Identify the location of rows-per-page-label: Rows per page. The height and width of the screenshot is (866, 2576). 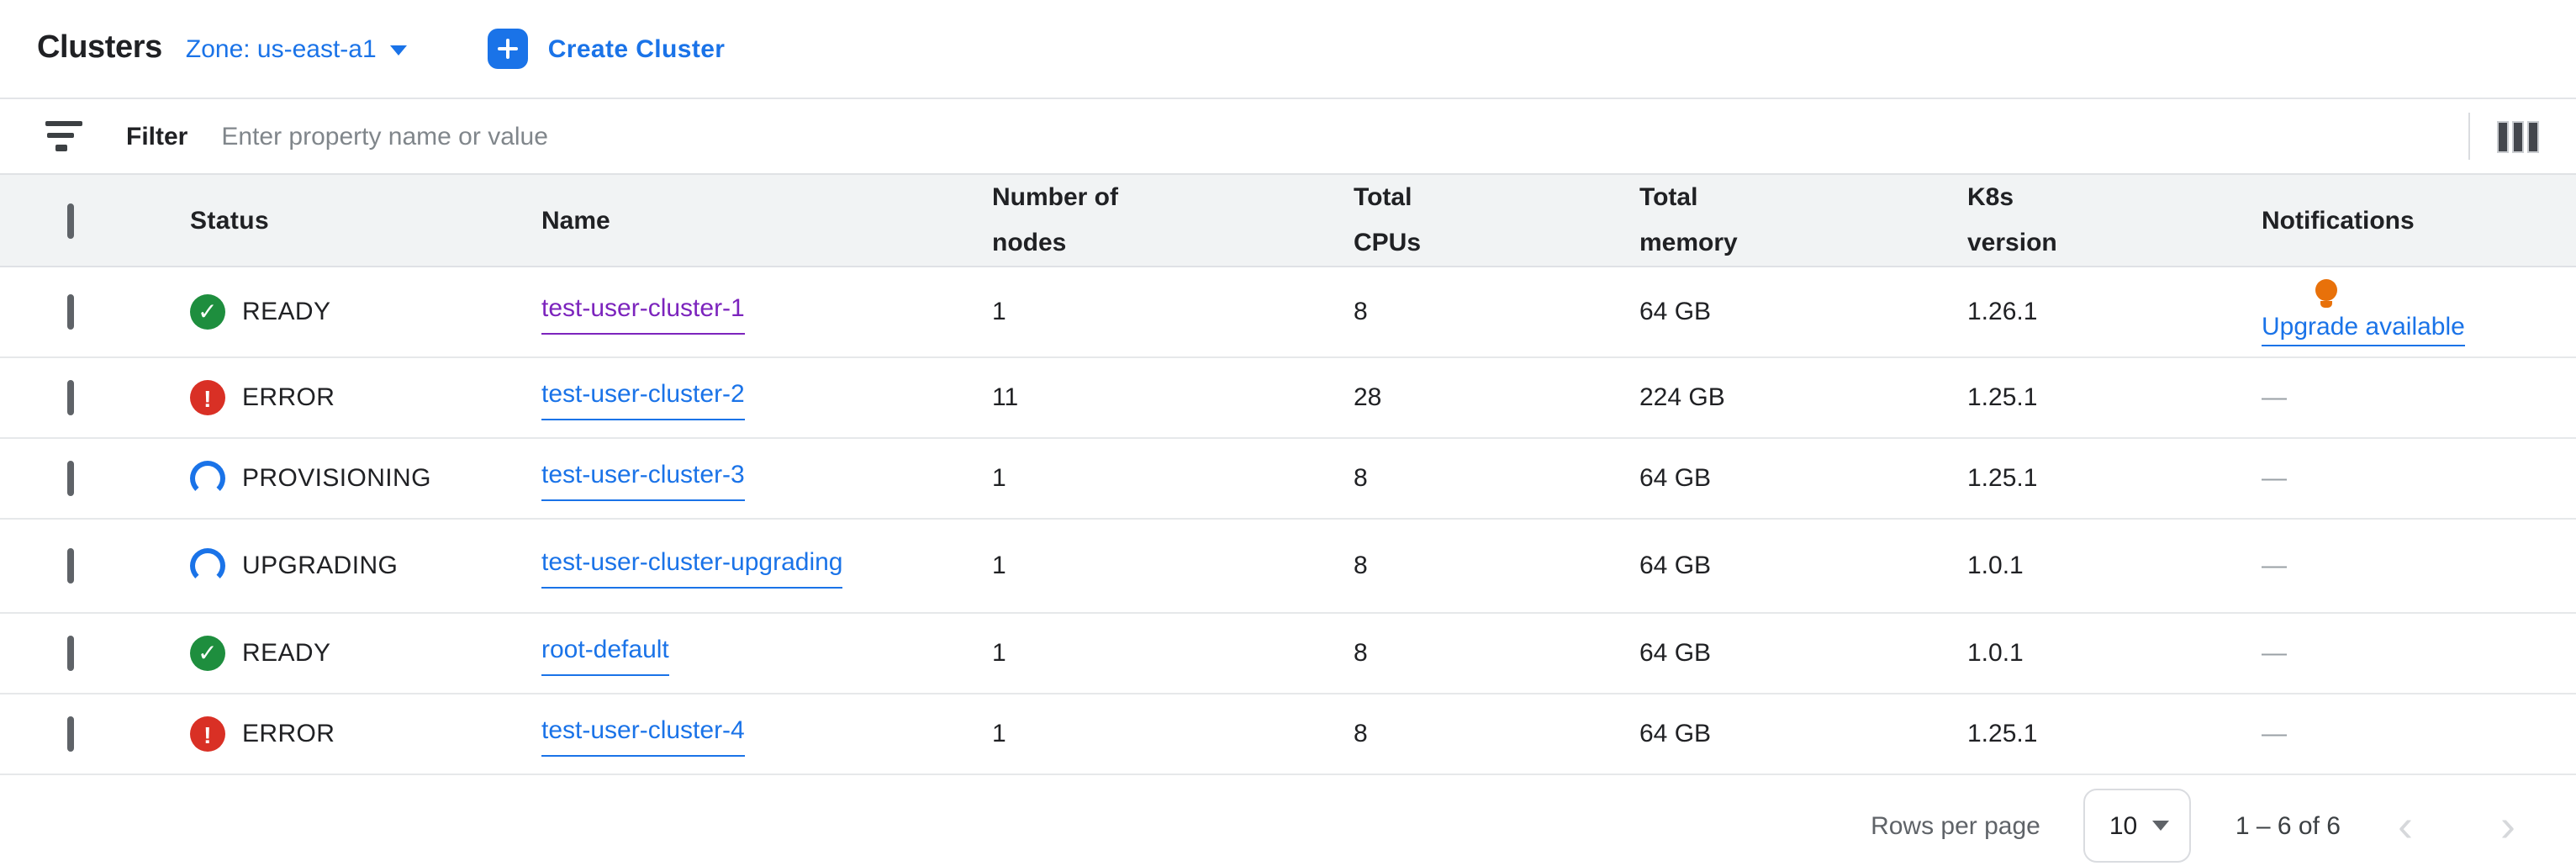
(1955, 825).